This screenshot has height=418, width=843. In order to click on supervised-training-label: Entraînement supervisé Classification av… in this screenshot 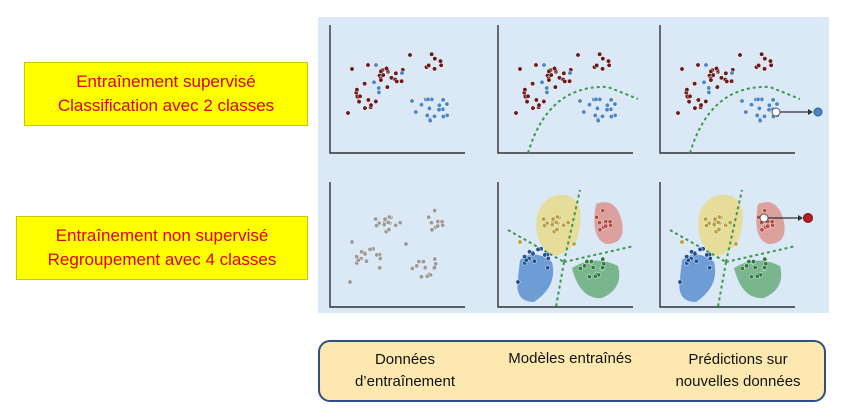, I will do `click(166, 94)`.